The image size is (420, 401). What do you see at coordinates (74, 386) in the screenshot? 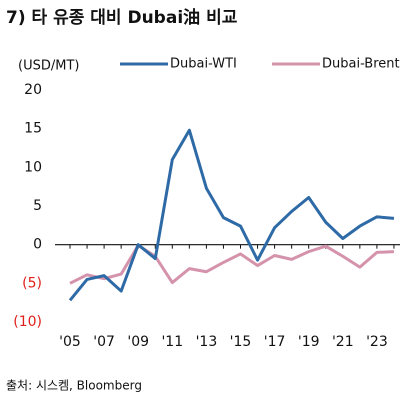
I see `source: 출처: 시스켐, Bloomberg` at bounding box center [74, 386].